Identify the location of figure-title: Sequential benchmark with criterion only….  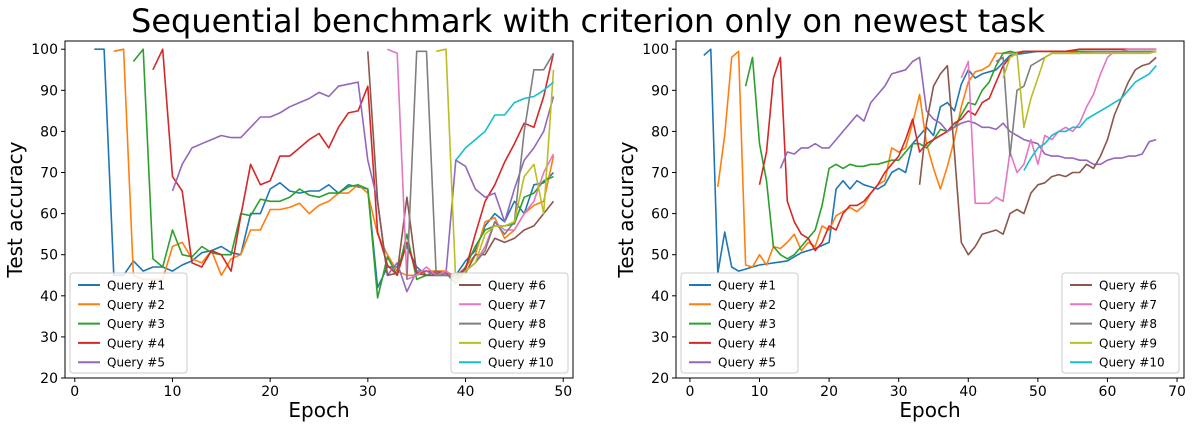
(588, 21).